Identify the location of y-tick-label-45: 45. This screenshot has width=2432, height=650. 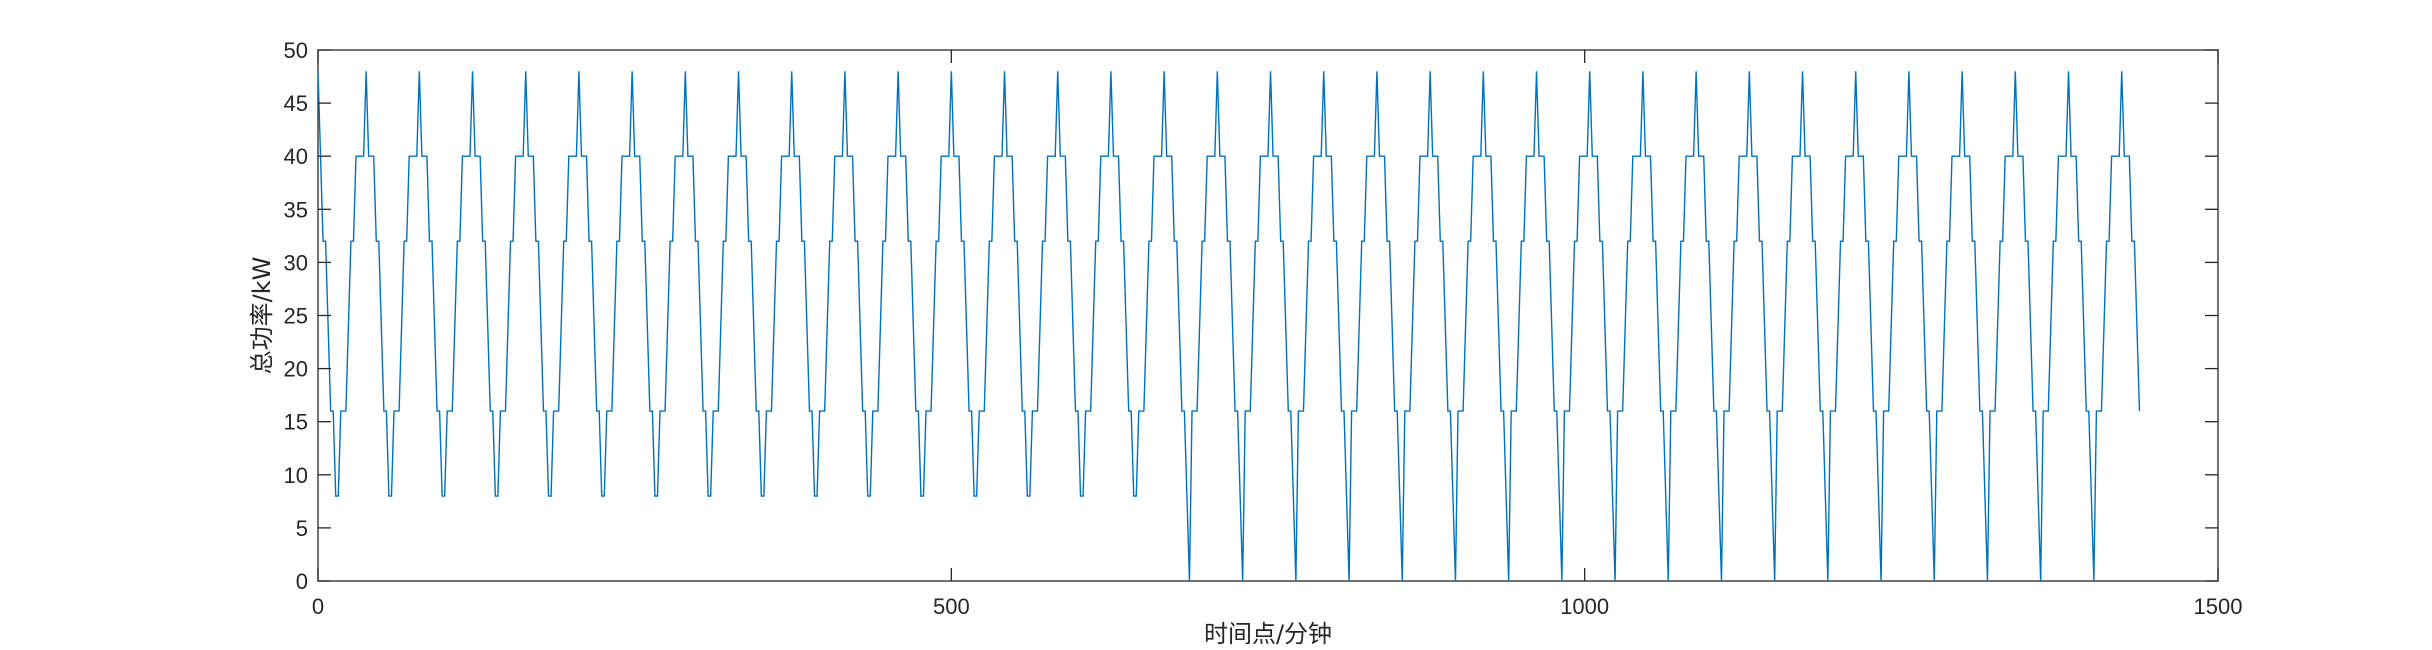
(296, 103).